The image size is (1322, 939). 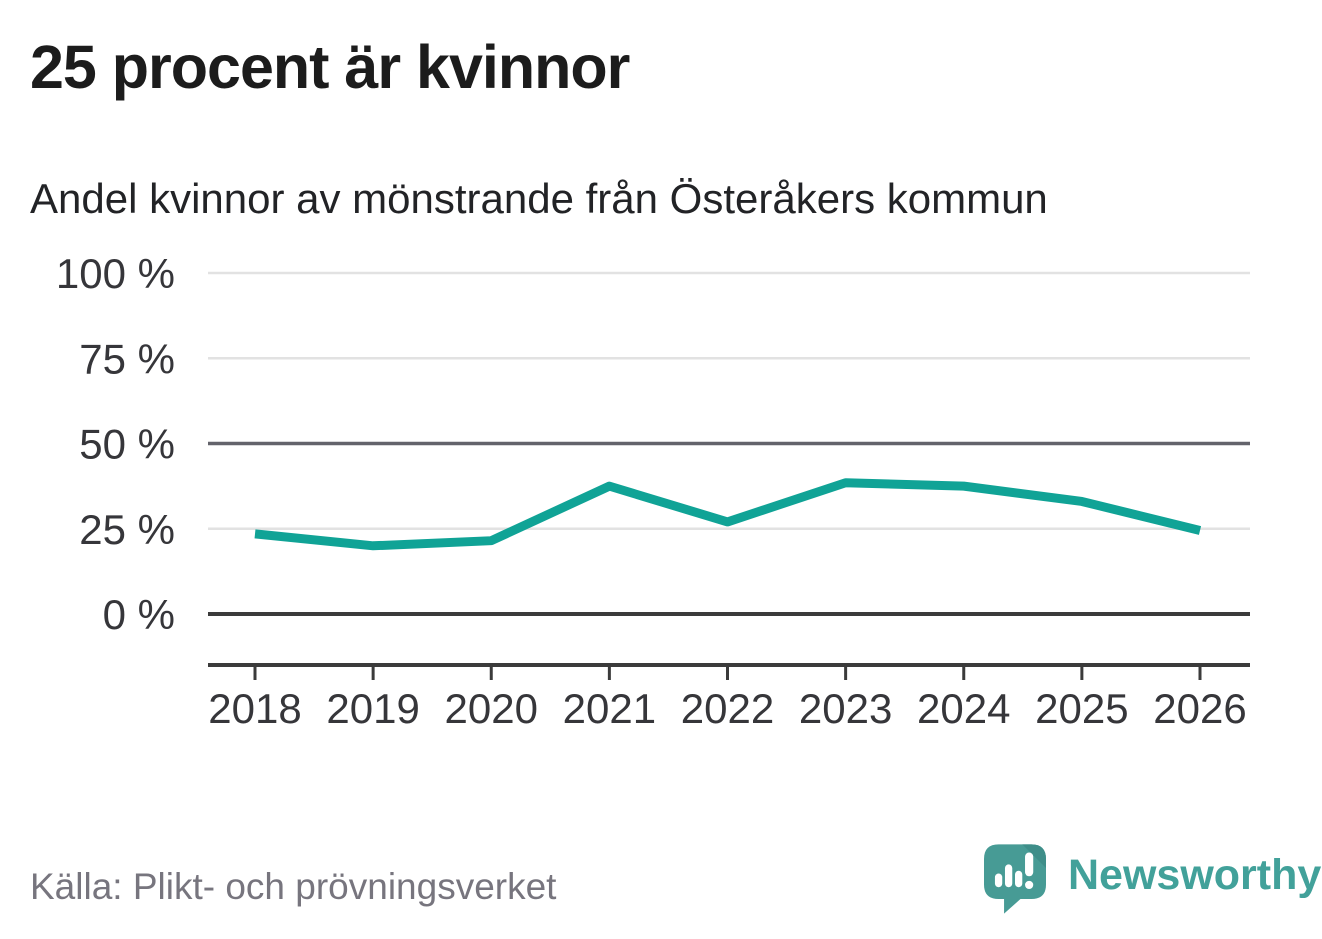 I want to click on x-tick-label: 2026, so click(x=1199, y=708).